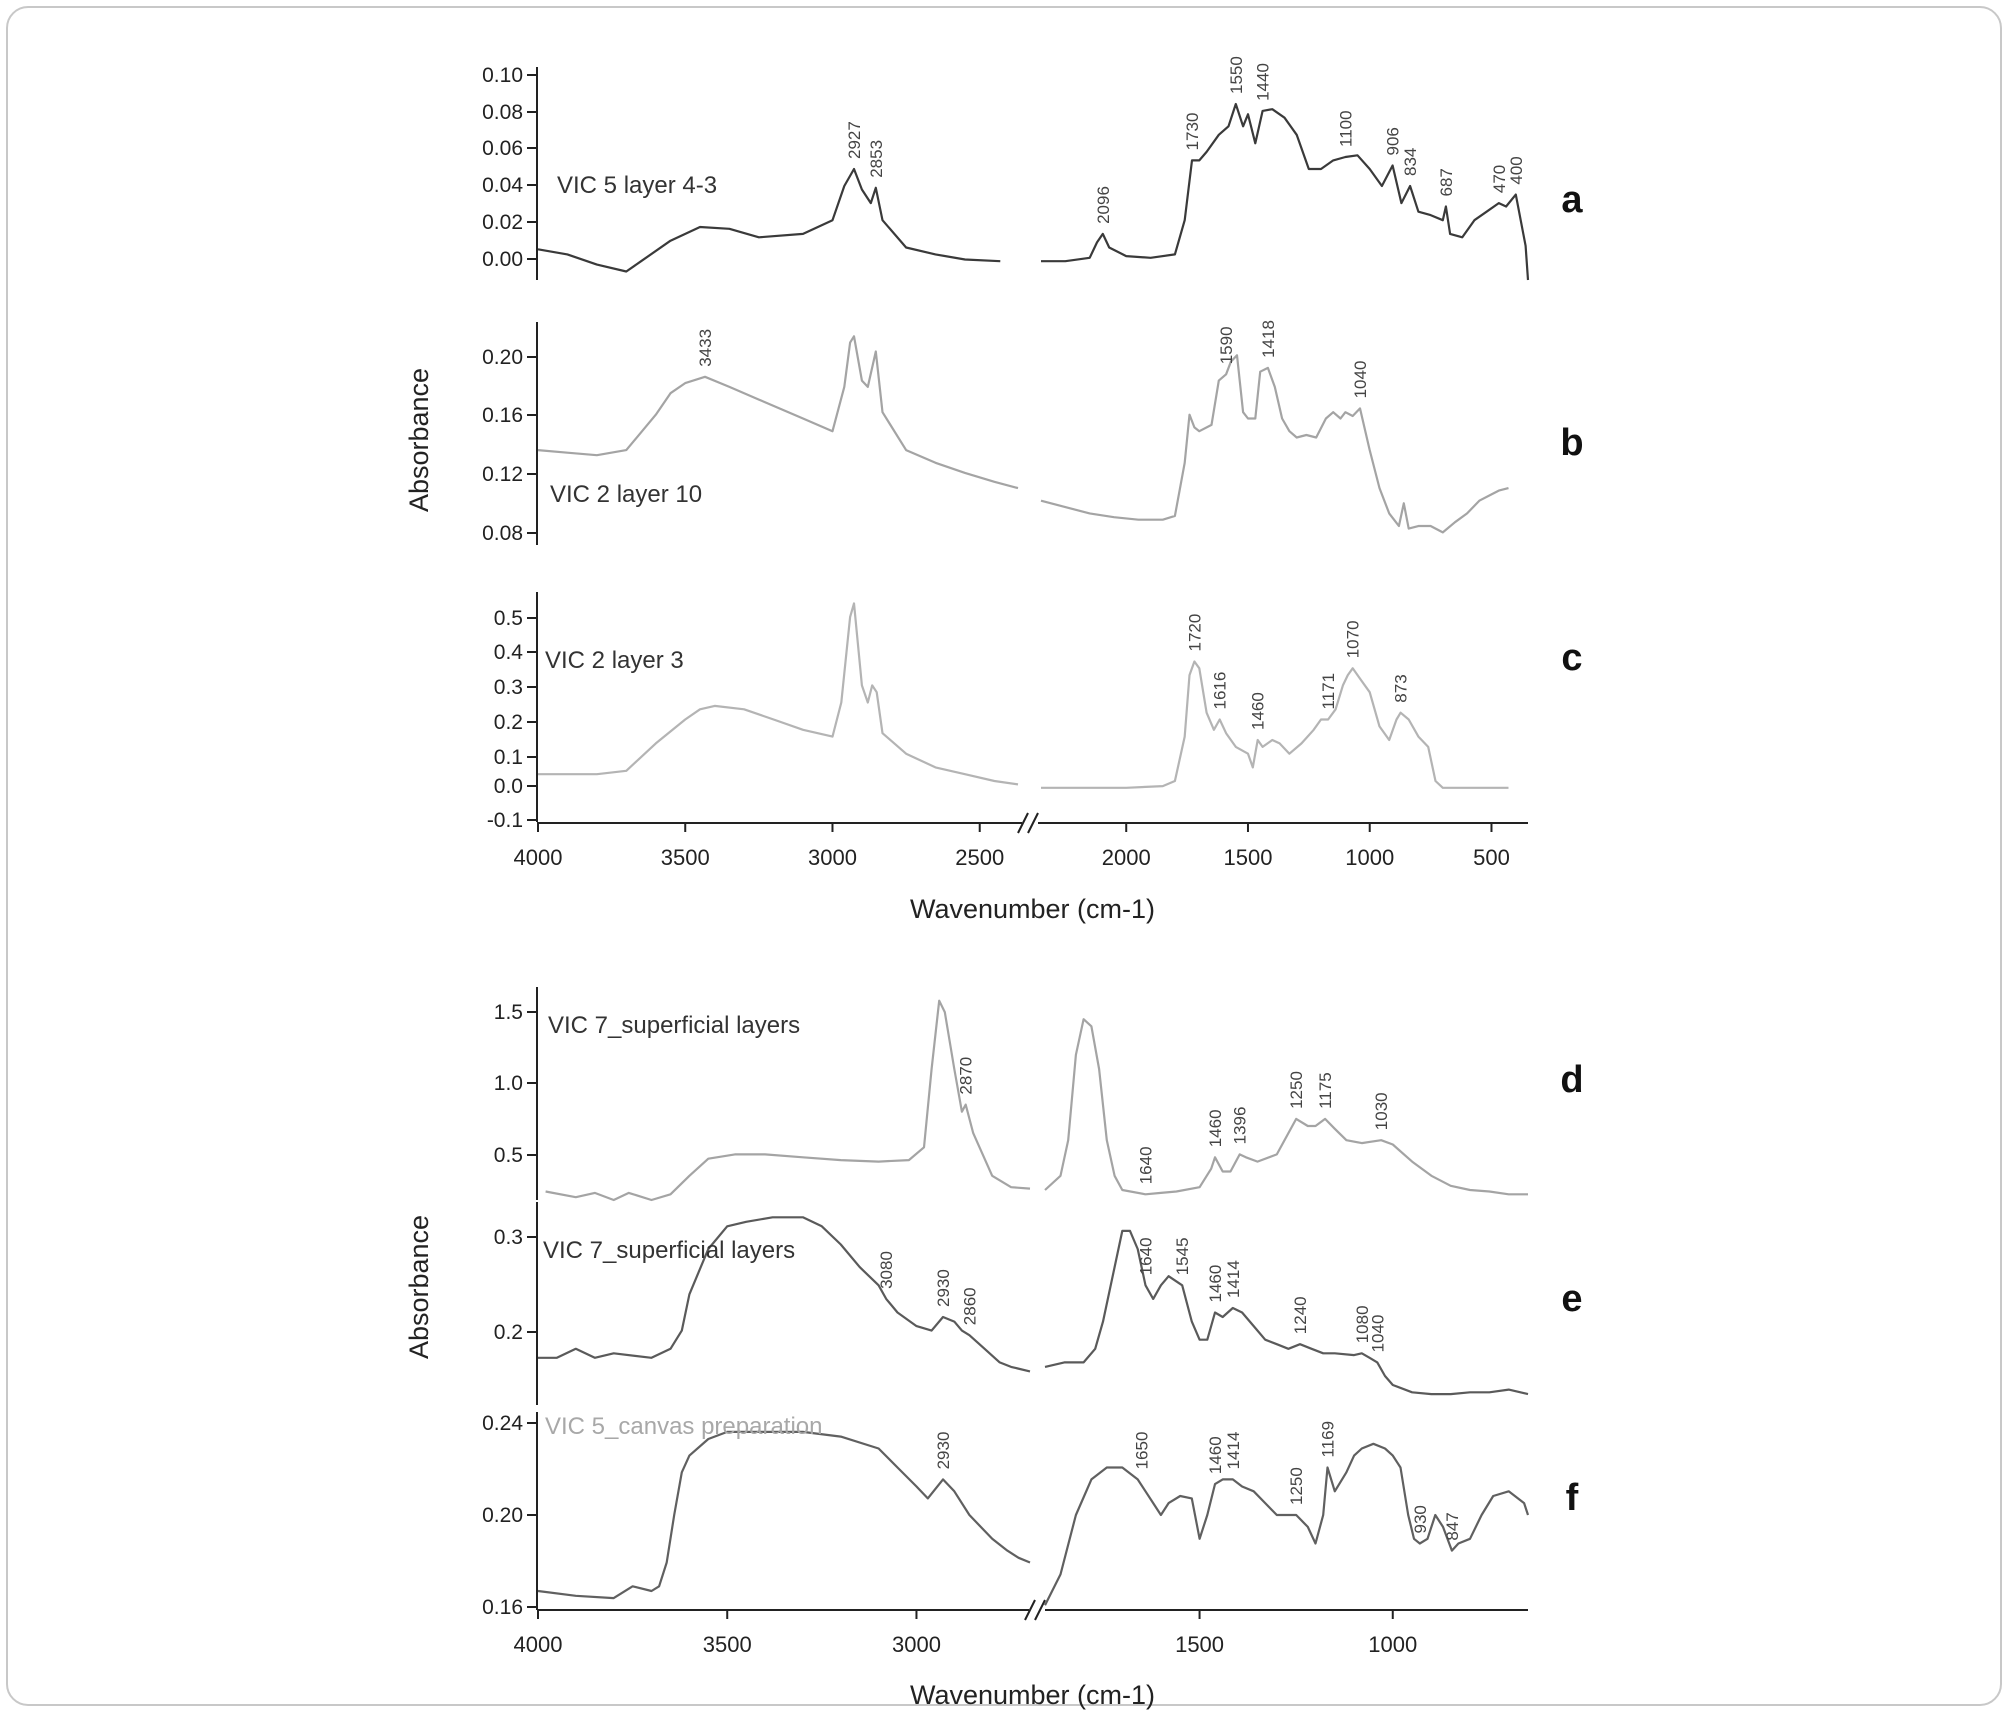 The image size is (2012, 1712). Describe the element at coordinates (1393, 141) in the screenshot. I see `peak-label: 906` at that location.